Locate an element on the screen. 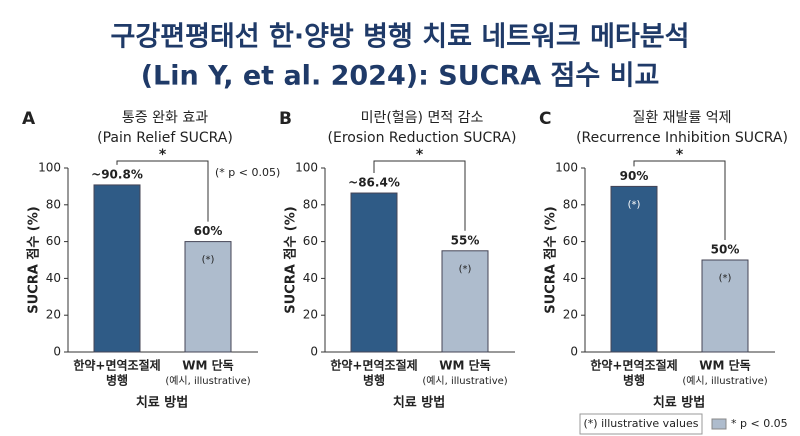  legend-swatch is located at coordinates (719, 424).